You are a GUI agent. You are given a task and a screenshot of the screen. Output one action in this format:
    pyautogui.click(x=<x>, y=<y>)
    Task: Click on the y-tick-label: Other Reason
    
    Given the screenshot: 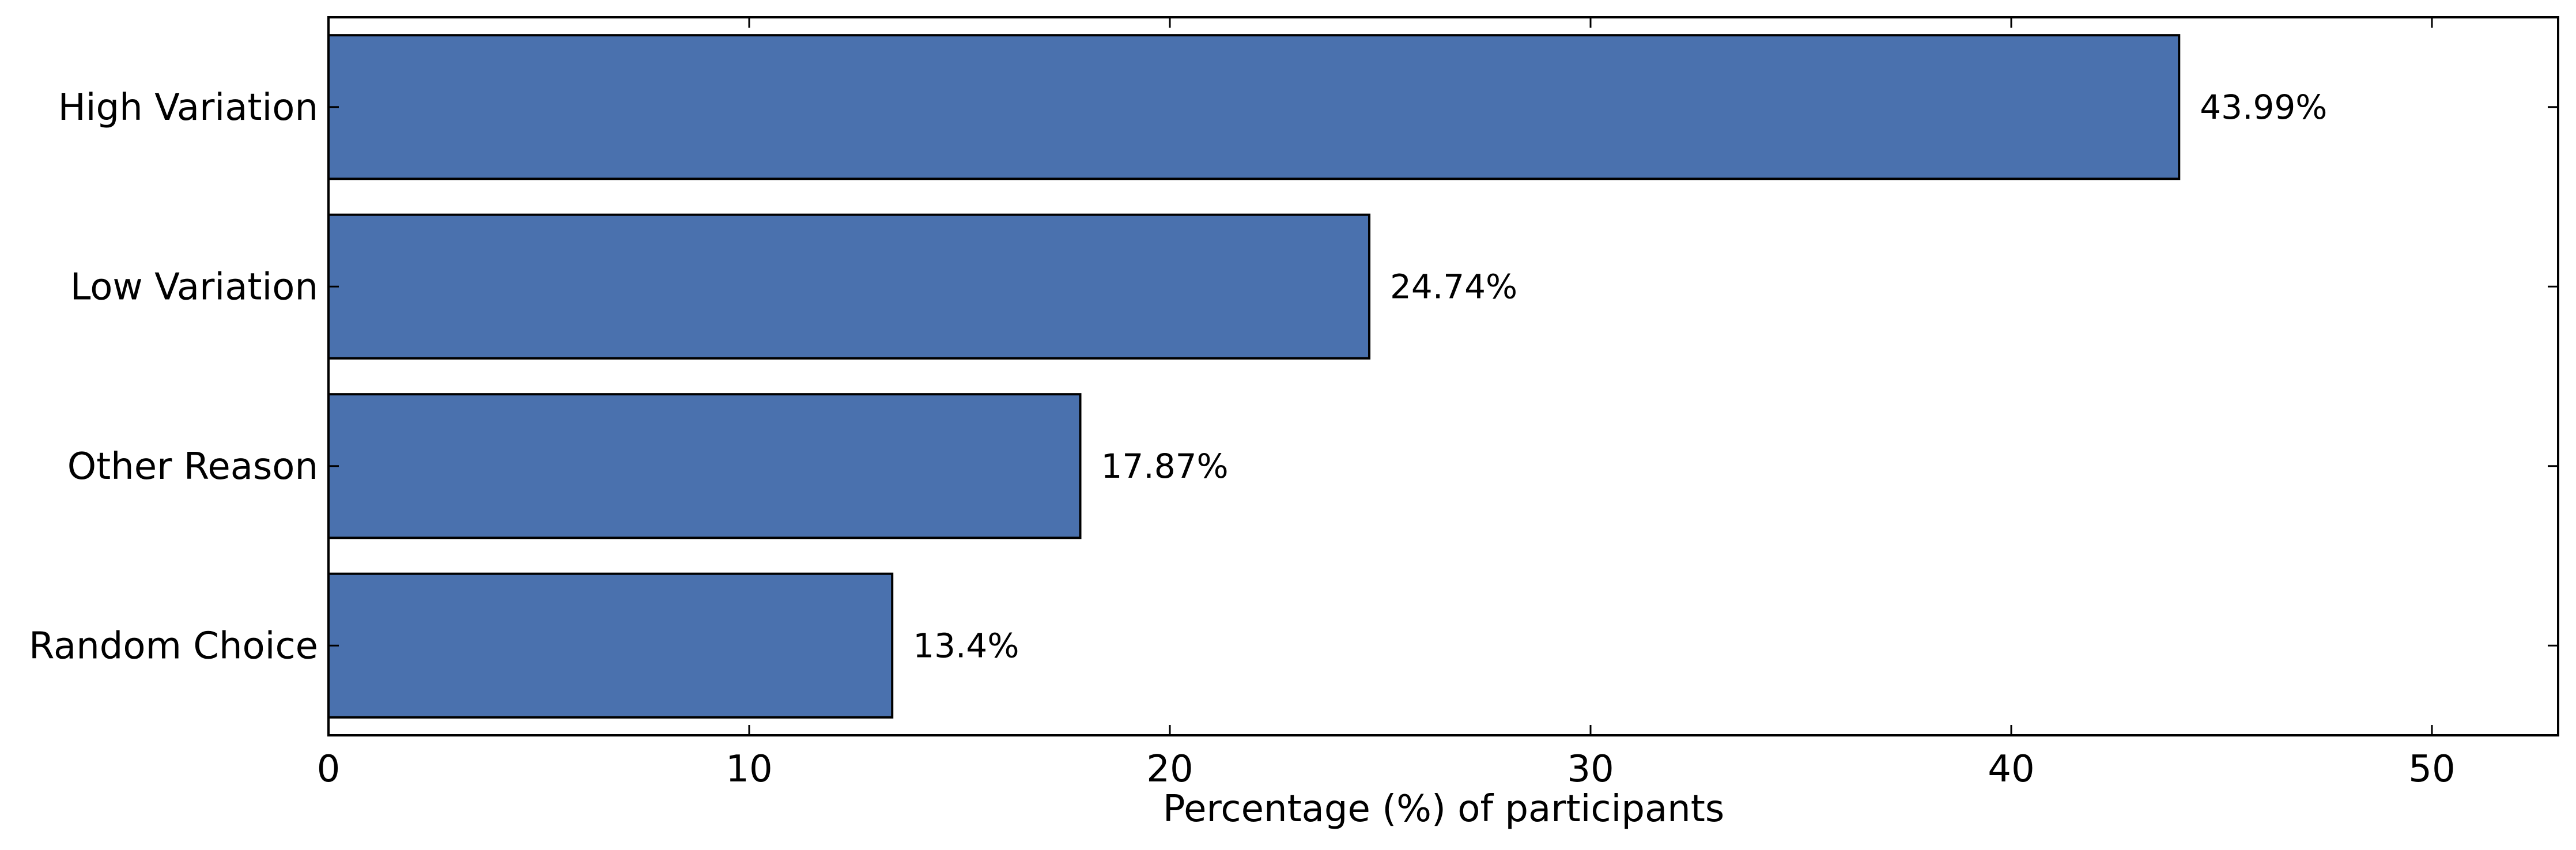 What is the action you would take?
    pyautogui.click(x=192, y=466)
    